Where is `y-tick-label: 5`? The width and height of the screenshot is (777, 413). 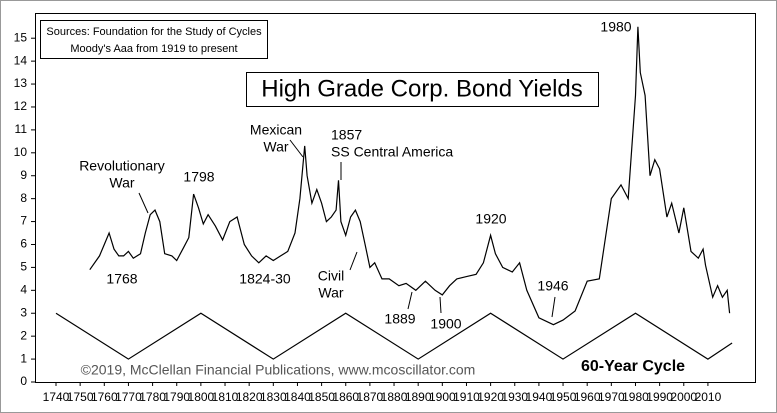
y-tick-label: 5 is located at coordinates (23, 267).